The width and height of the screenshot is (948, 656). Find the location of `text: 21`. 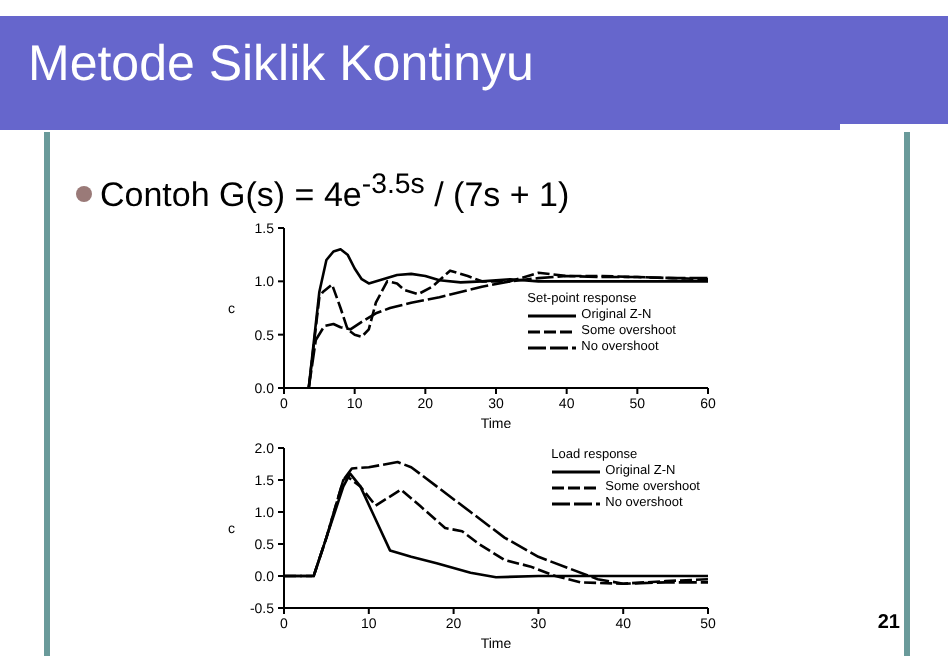

text: 21 is located at coordinates (888, 623).